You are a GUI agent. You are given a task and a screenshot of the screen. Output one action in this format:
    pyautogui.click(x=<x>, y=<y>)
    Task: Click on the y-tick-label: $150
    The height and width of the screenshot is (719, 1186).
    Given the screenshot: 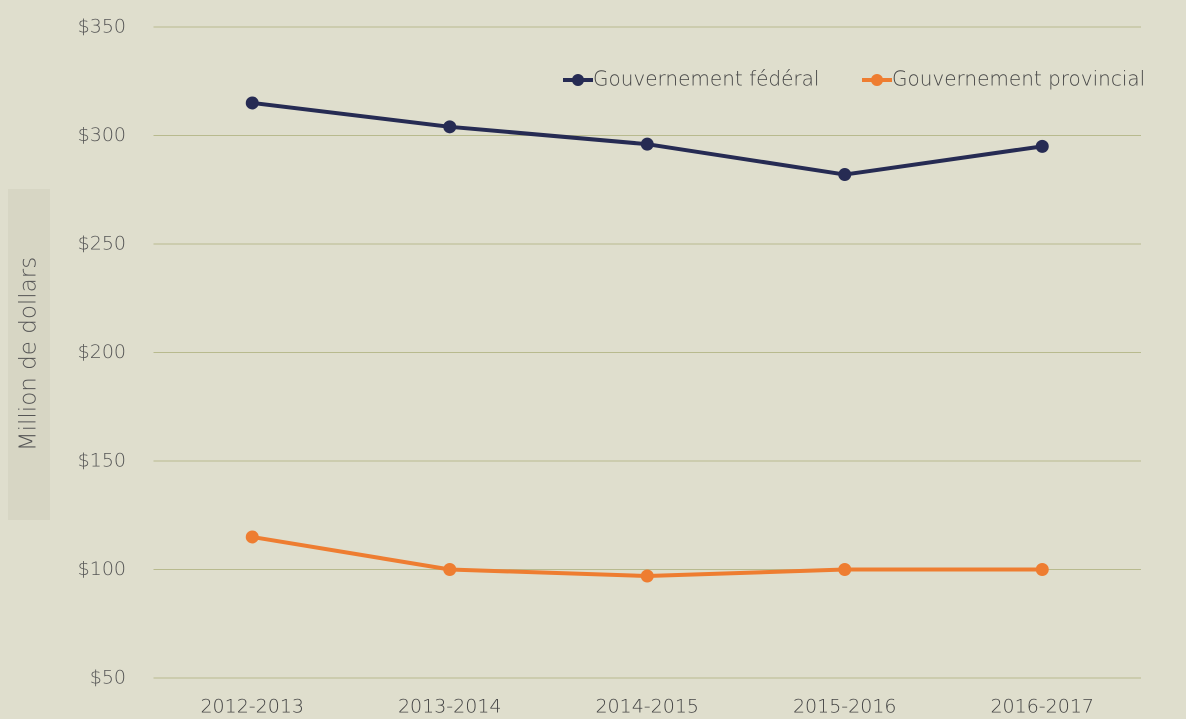 What is the action you would take?
    pyautogui.click(x=102, y=461)
    